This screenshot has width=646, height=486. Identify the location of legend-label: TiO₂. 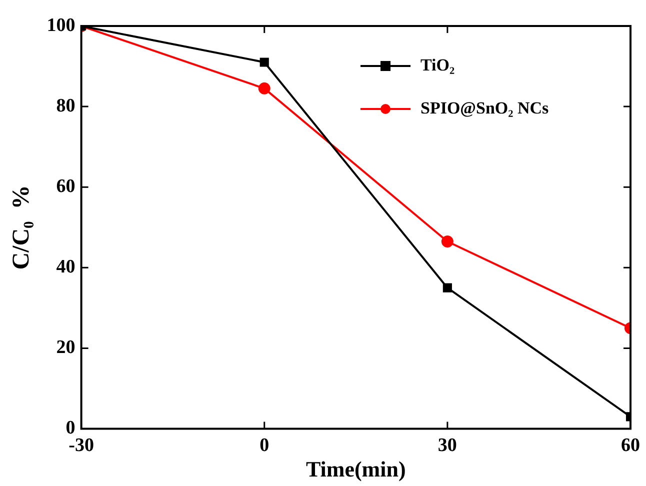
(437, 64).